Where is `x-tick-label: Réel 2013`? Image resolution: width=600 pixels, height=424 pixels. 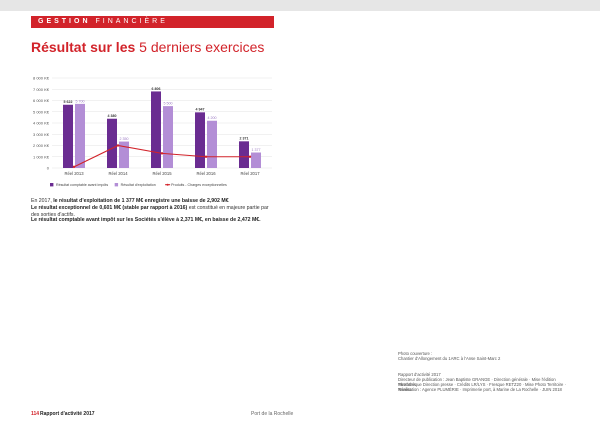
x-tick-label: Réel 2013 is located at coordinates (74, 173).